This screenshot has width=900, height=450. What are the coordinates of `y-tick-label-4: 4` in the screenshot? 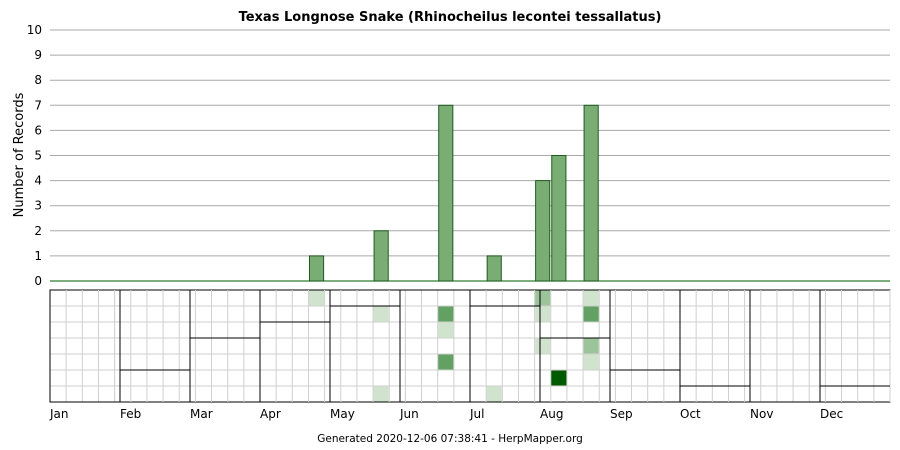 It's located at (38, 181).